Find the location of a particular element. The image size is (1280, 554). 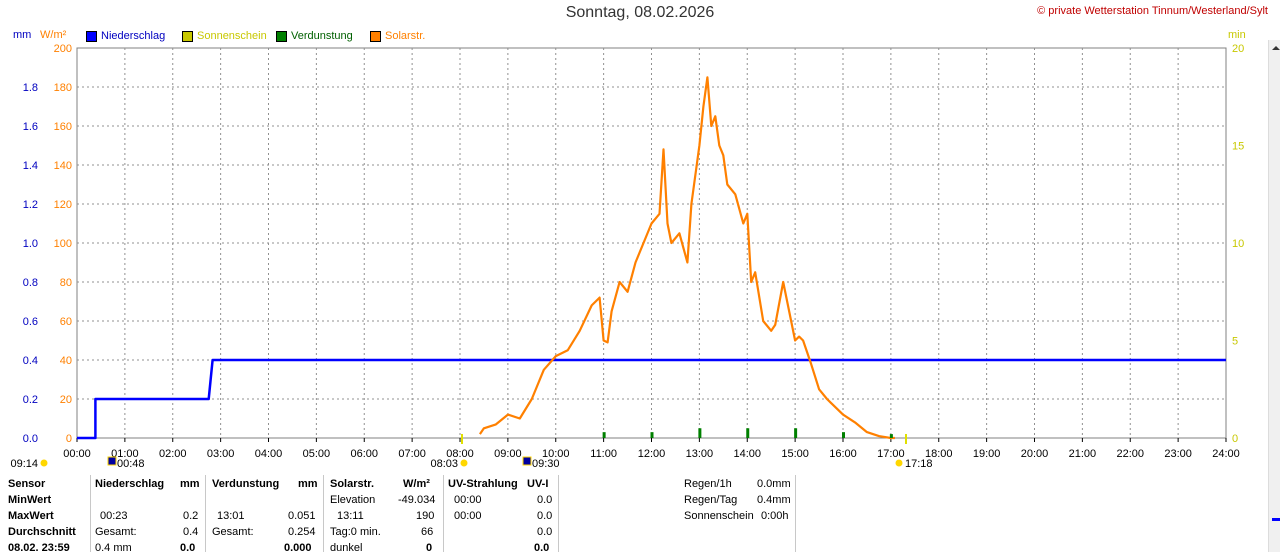

sunrise-time-label: 09:14 is located at coordinates (24, 464).